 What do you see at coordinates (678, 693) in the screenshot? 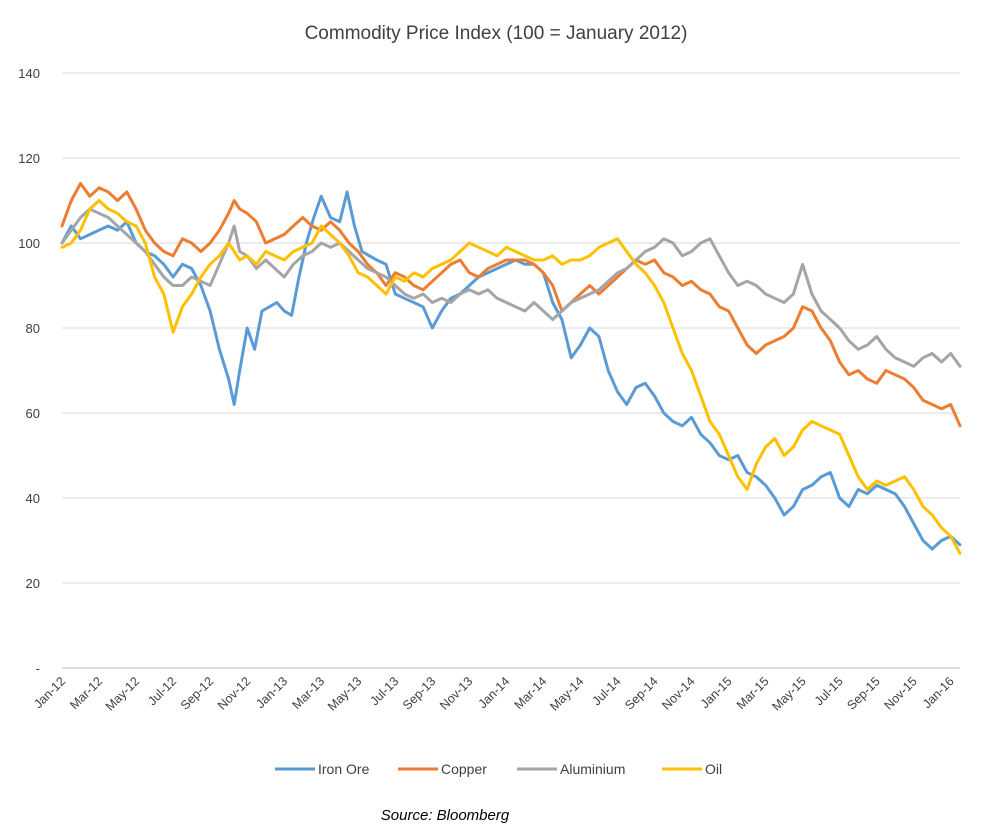
I see `x-tick-label: Nov-14` at bounding box center [678, 693].